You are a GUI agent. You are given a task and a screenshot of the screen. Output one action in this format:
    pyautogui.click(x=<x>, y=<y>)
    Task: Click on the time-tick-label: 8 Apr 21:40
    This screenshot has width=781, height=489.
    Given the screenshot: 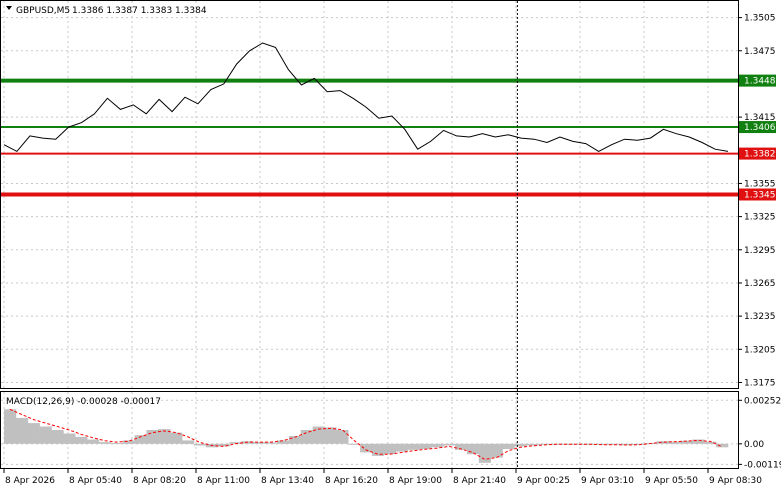 What is the action you would take?
    pyautogui.click(x=479, y=481)
    